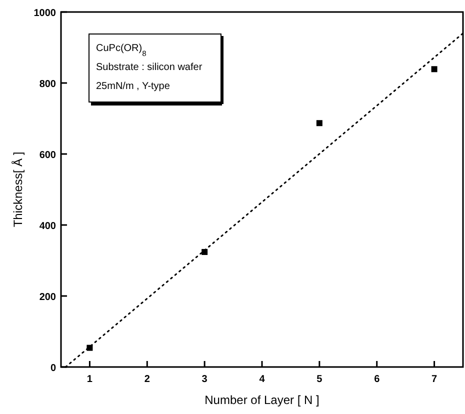 This screenshot has width=465, height=414. I want to click on y-tick-label: 200, so click(47, 297).